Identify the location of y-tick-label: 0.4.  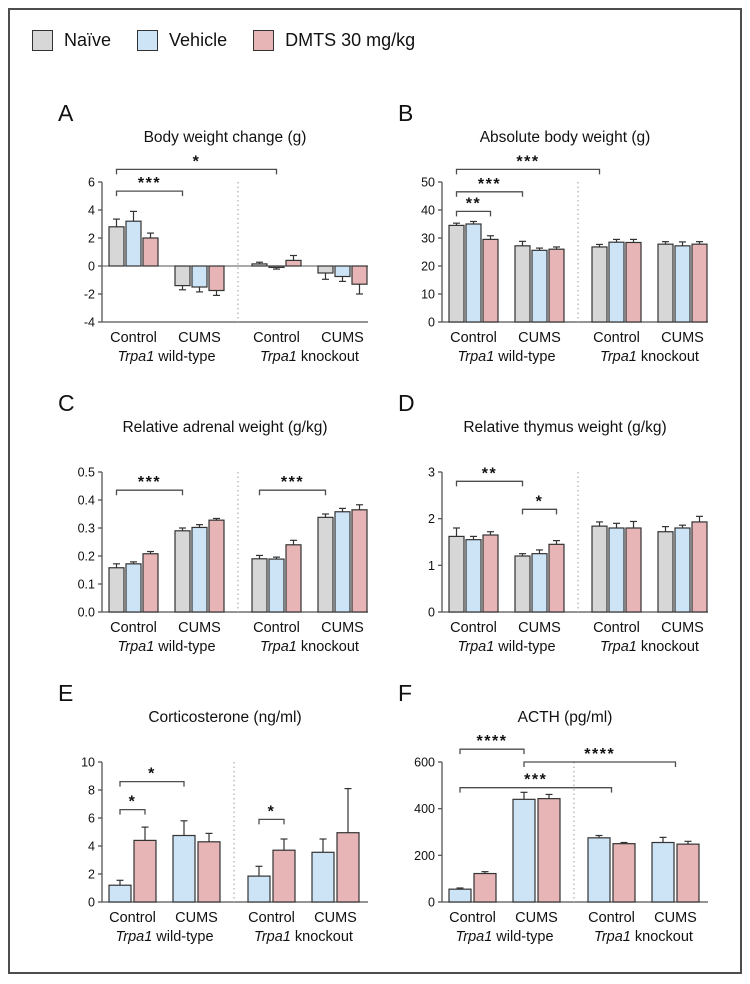
(86, 501).